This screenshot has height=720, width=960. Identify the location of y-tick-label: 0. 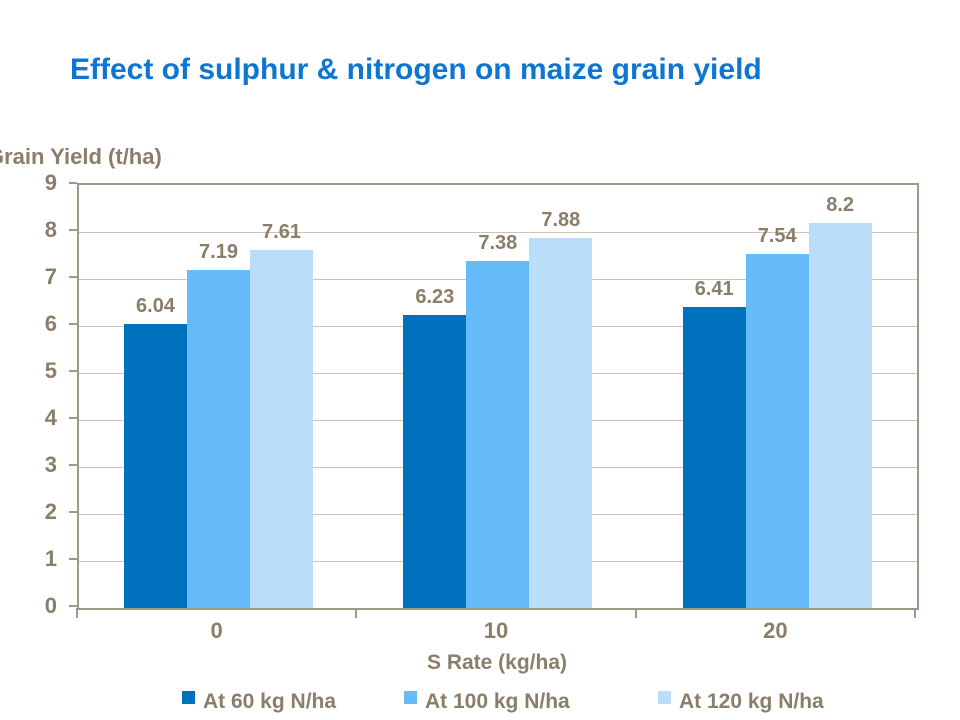
(50, 605).